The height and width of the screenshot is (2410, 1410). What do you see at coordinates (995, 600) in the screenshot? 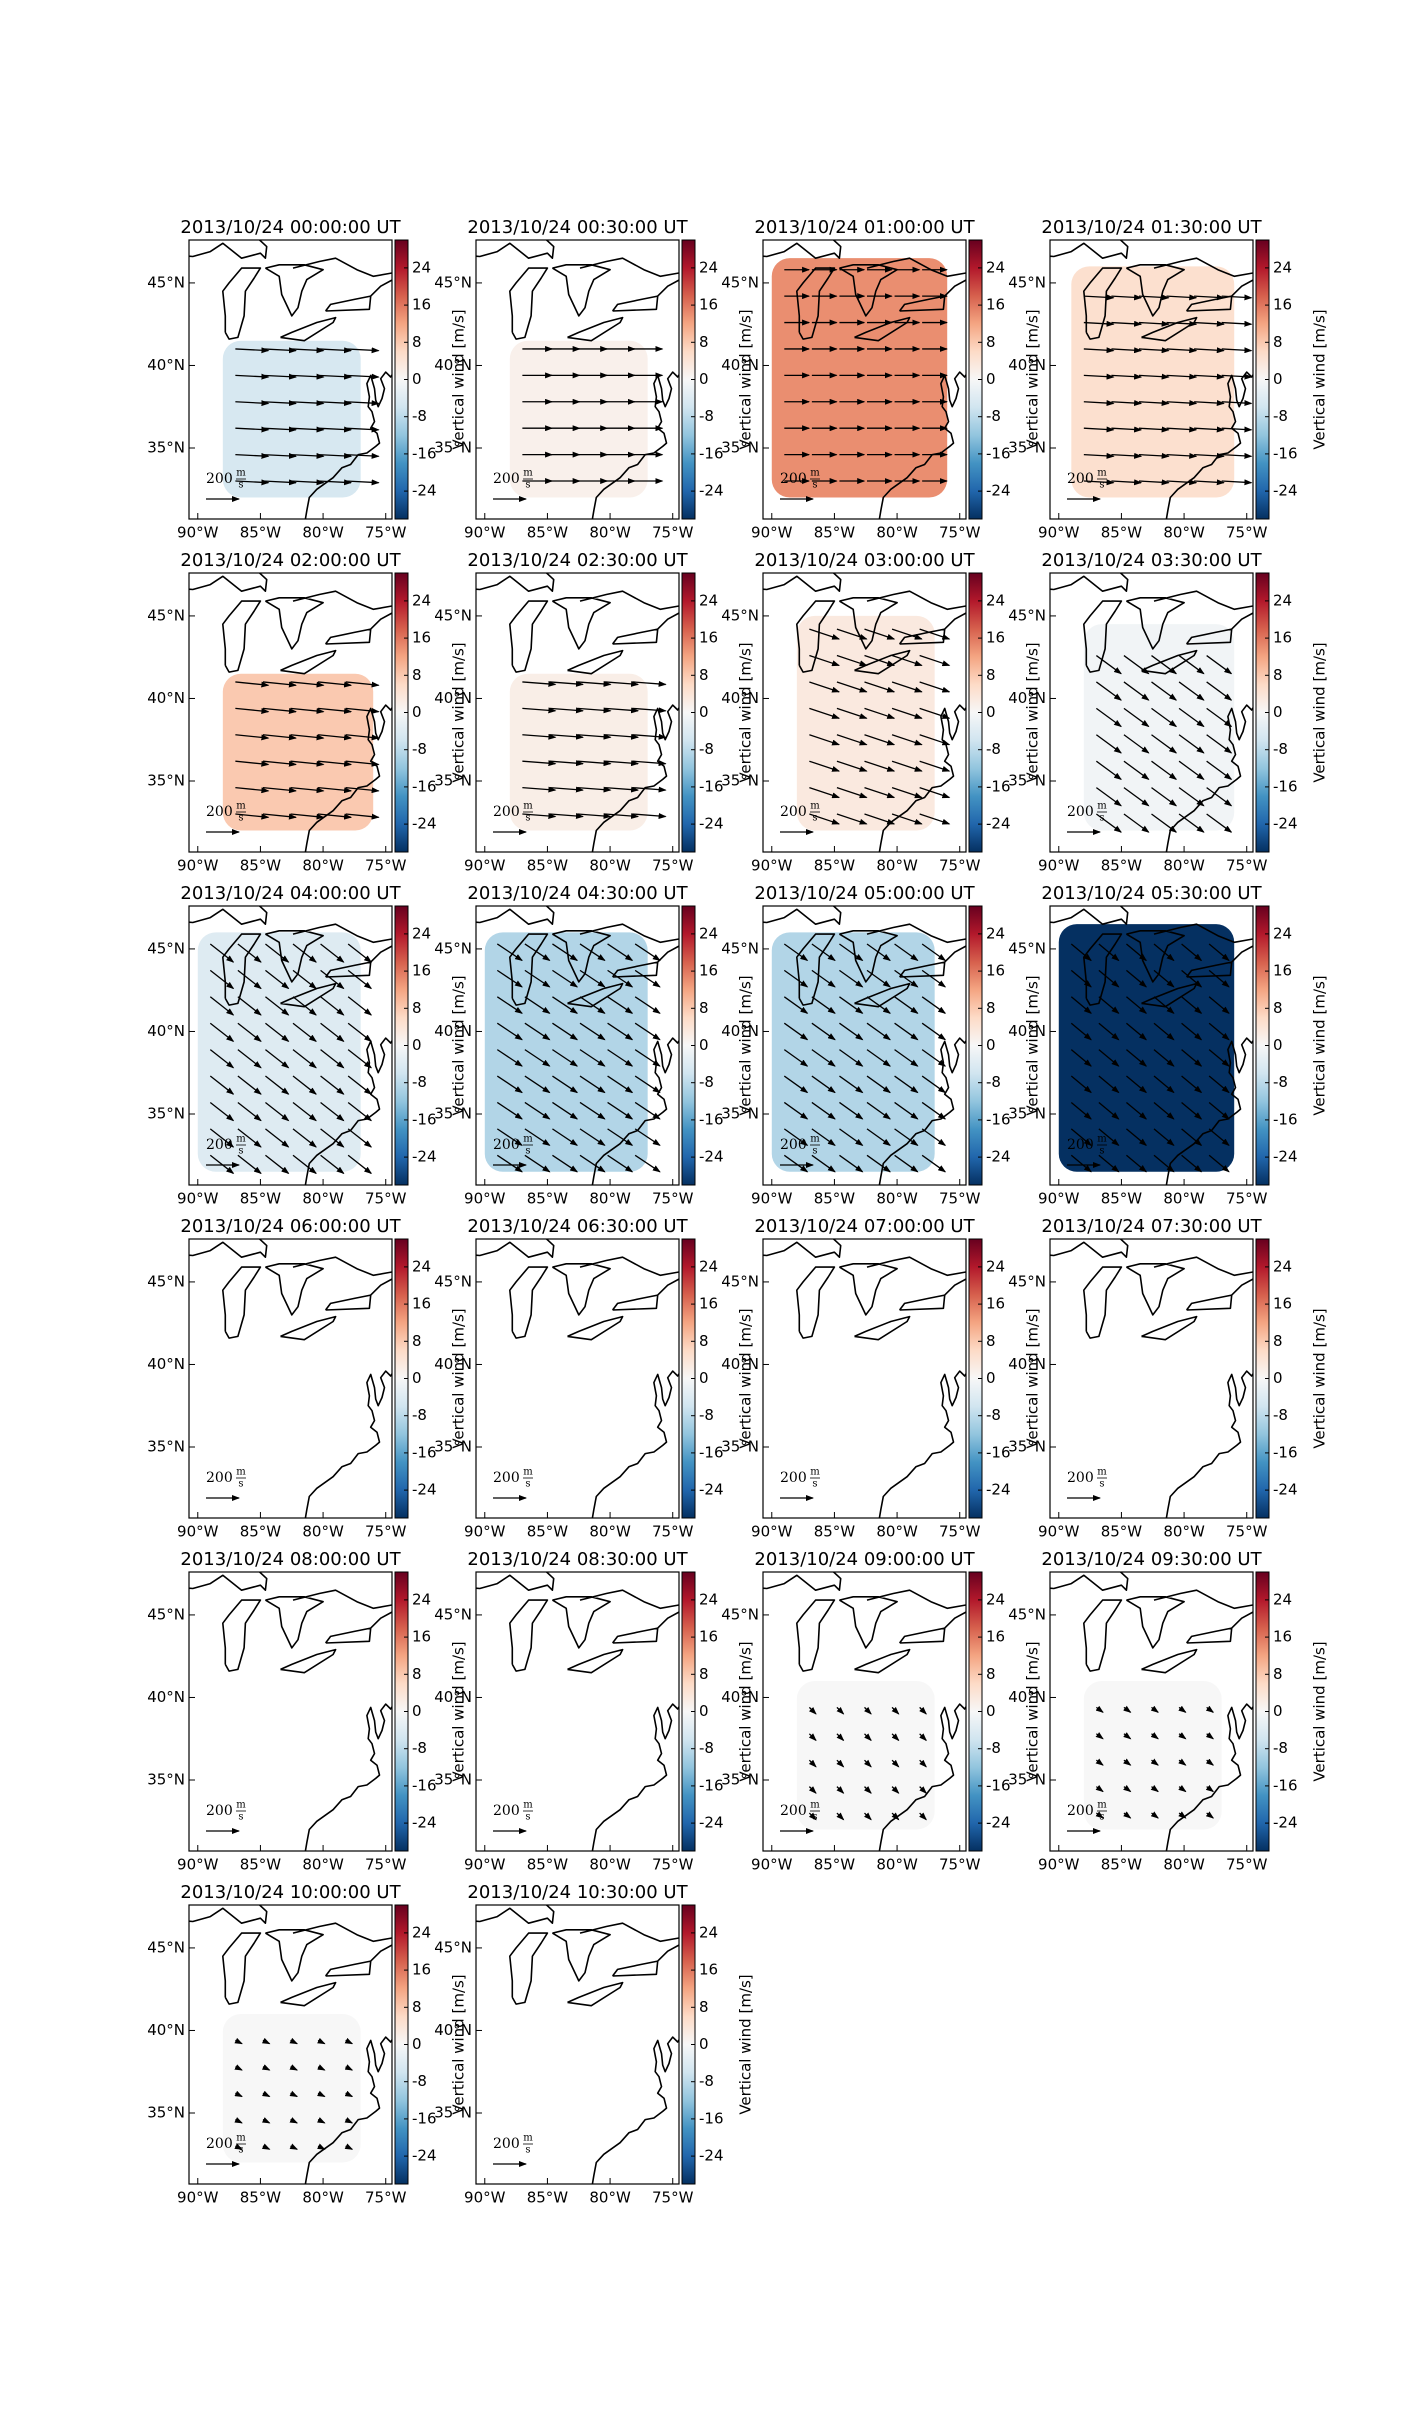
I see `colorbar-tick-label: 24` at bounding box center [995, 600].